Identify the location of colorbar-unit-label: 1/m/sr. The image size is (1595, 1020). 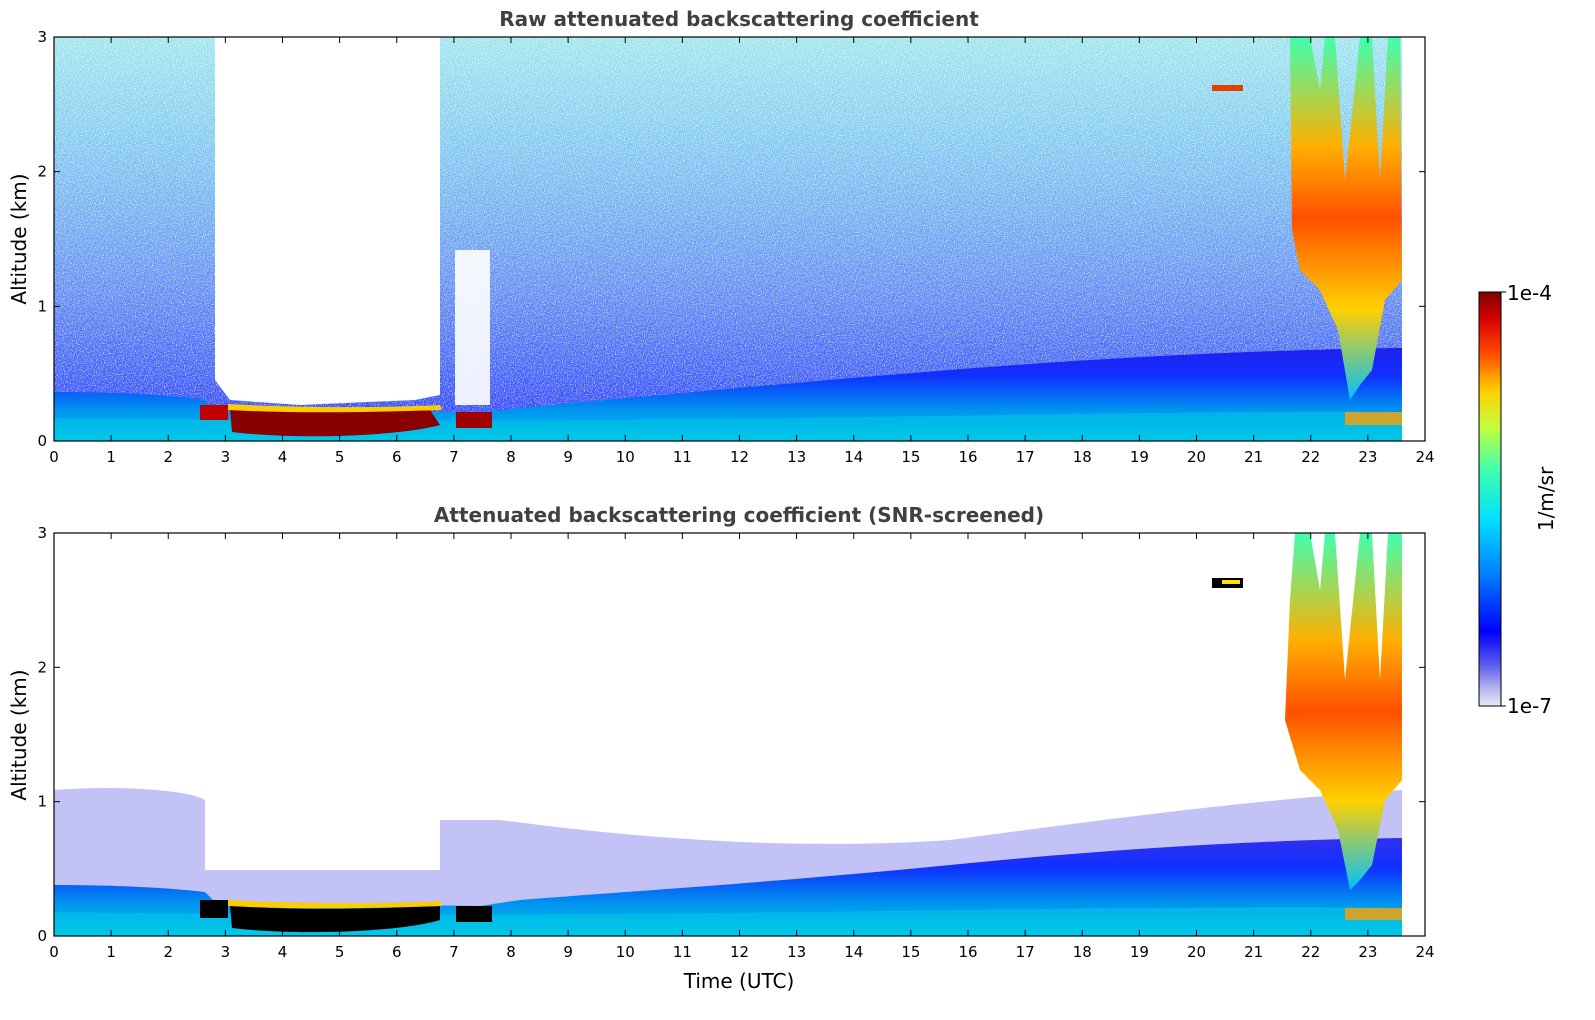
(1546, 498).